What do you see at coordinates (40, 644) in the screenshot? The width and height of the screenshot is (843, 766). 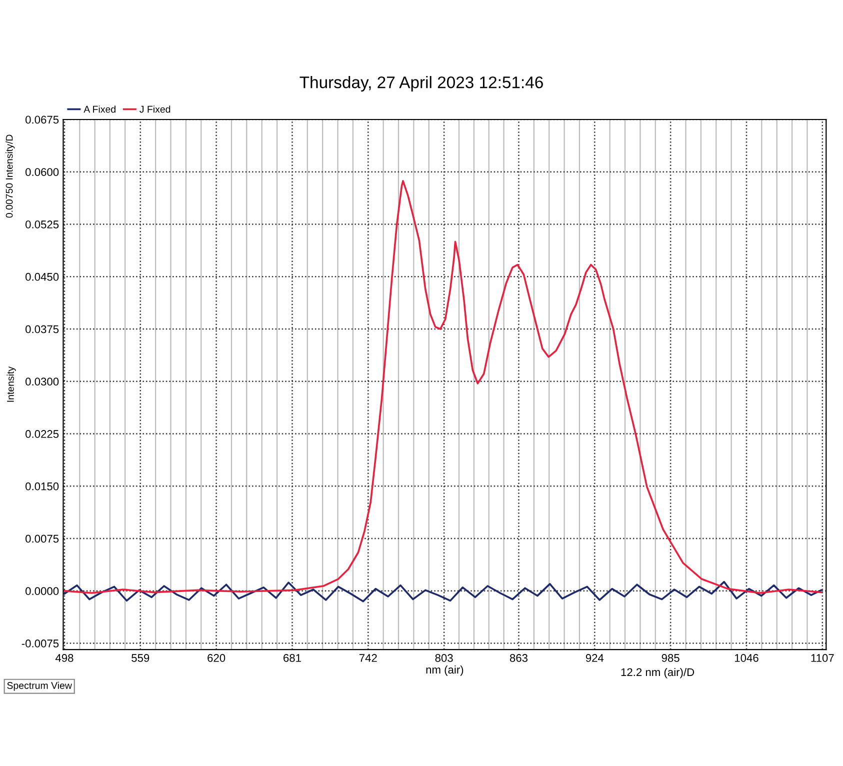 I see `y-tick-label: -0.0075` at bounding box center [40, 644].